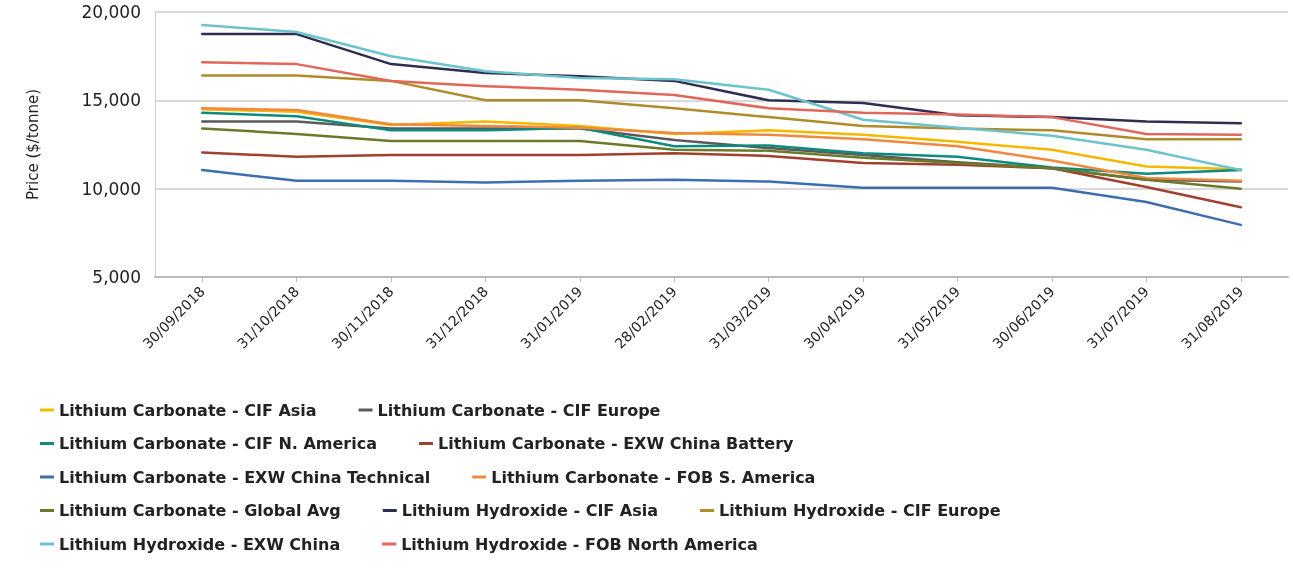 The width and height of the screenshot is (1293, 571). What do you see at coordinates (218, 443) in the screenshot?
I see `legend-label: Lithium Carbonate - CIF N. America` at bounding box center [218, 443].